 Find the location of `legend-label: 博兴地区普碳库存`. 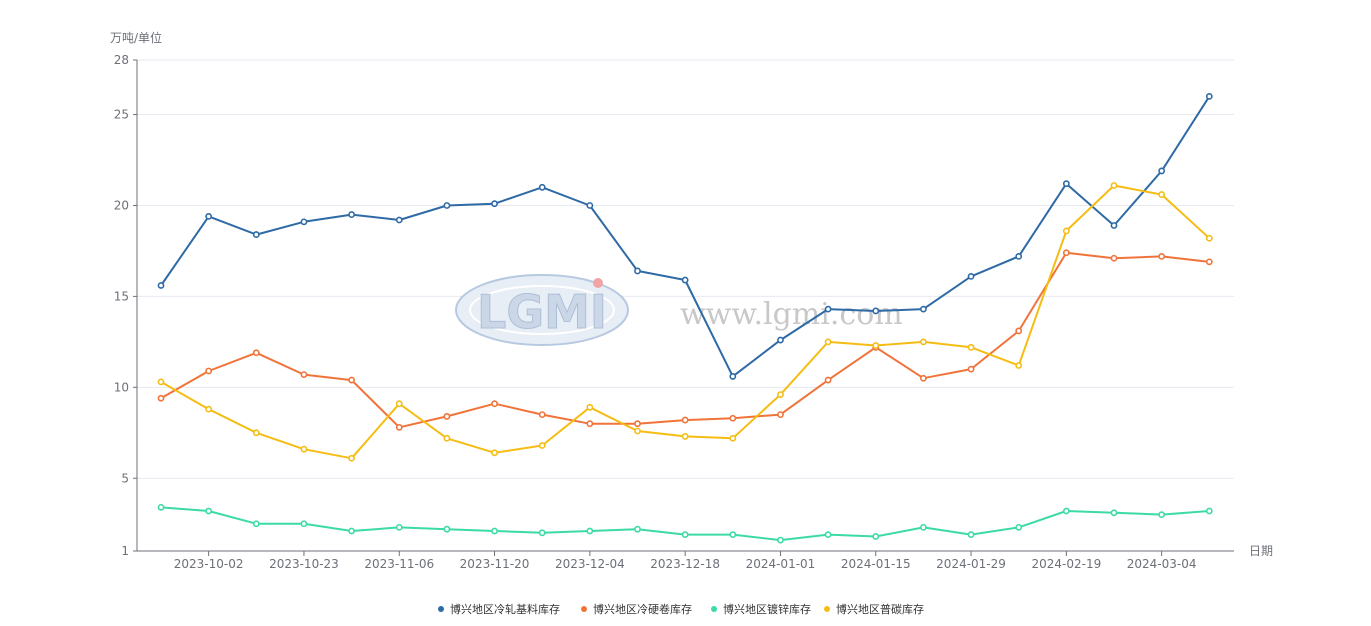

legend-label: 博兴地区普碳库存 is located at coordinates (880, 609).